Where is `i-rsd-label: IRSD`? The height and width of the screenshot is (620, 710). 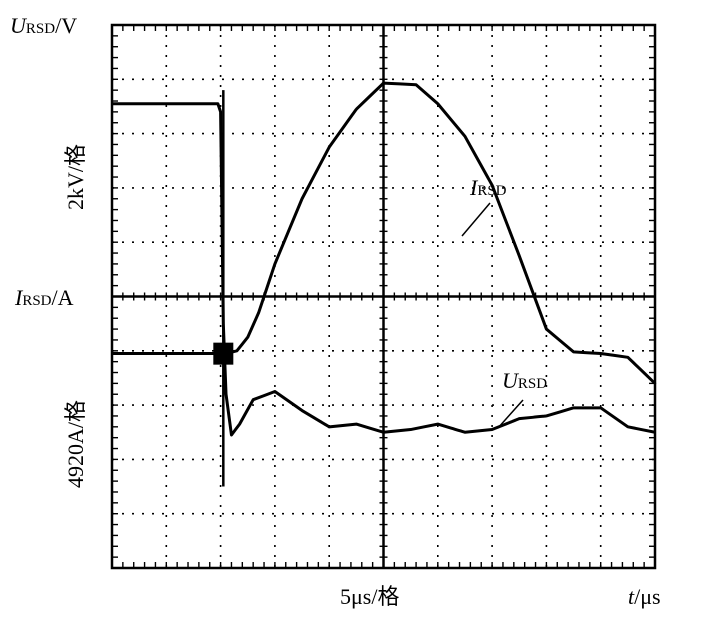 i-rsd-label: IRSD is located at coordinates (488, 187).